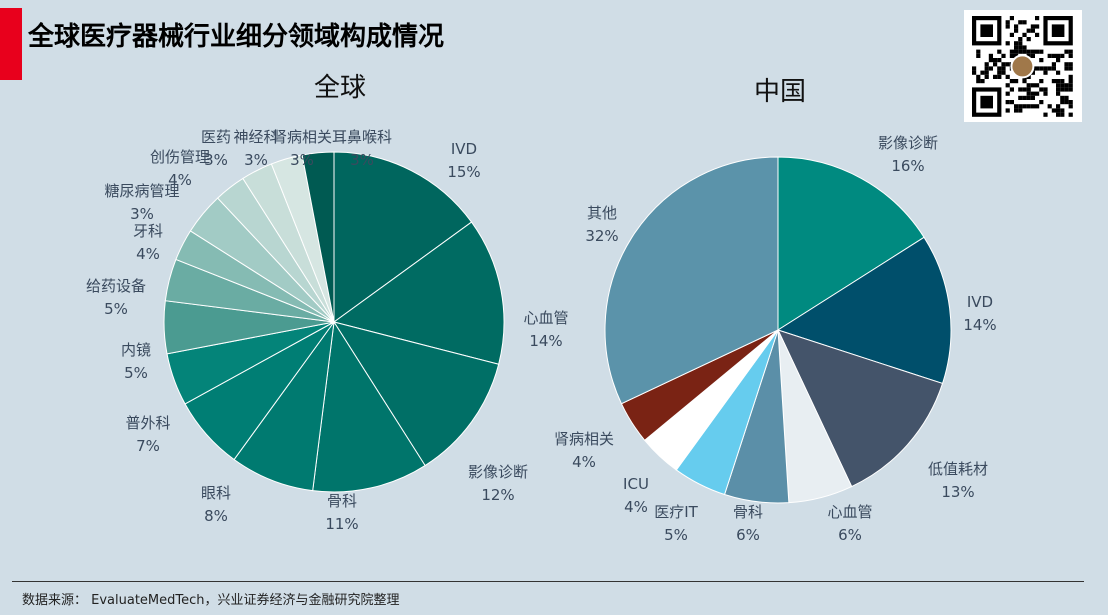  What do you see at coordinates (136, 350) in the screenshot?
I see `slice-label: 内镜` at bounding box center [136, 350].